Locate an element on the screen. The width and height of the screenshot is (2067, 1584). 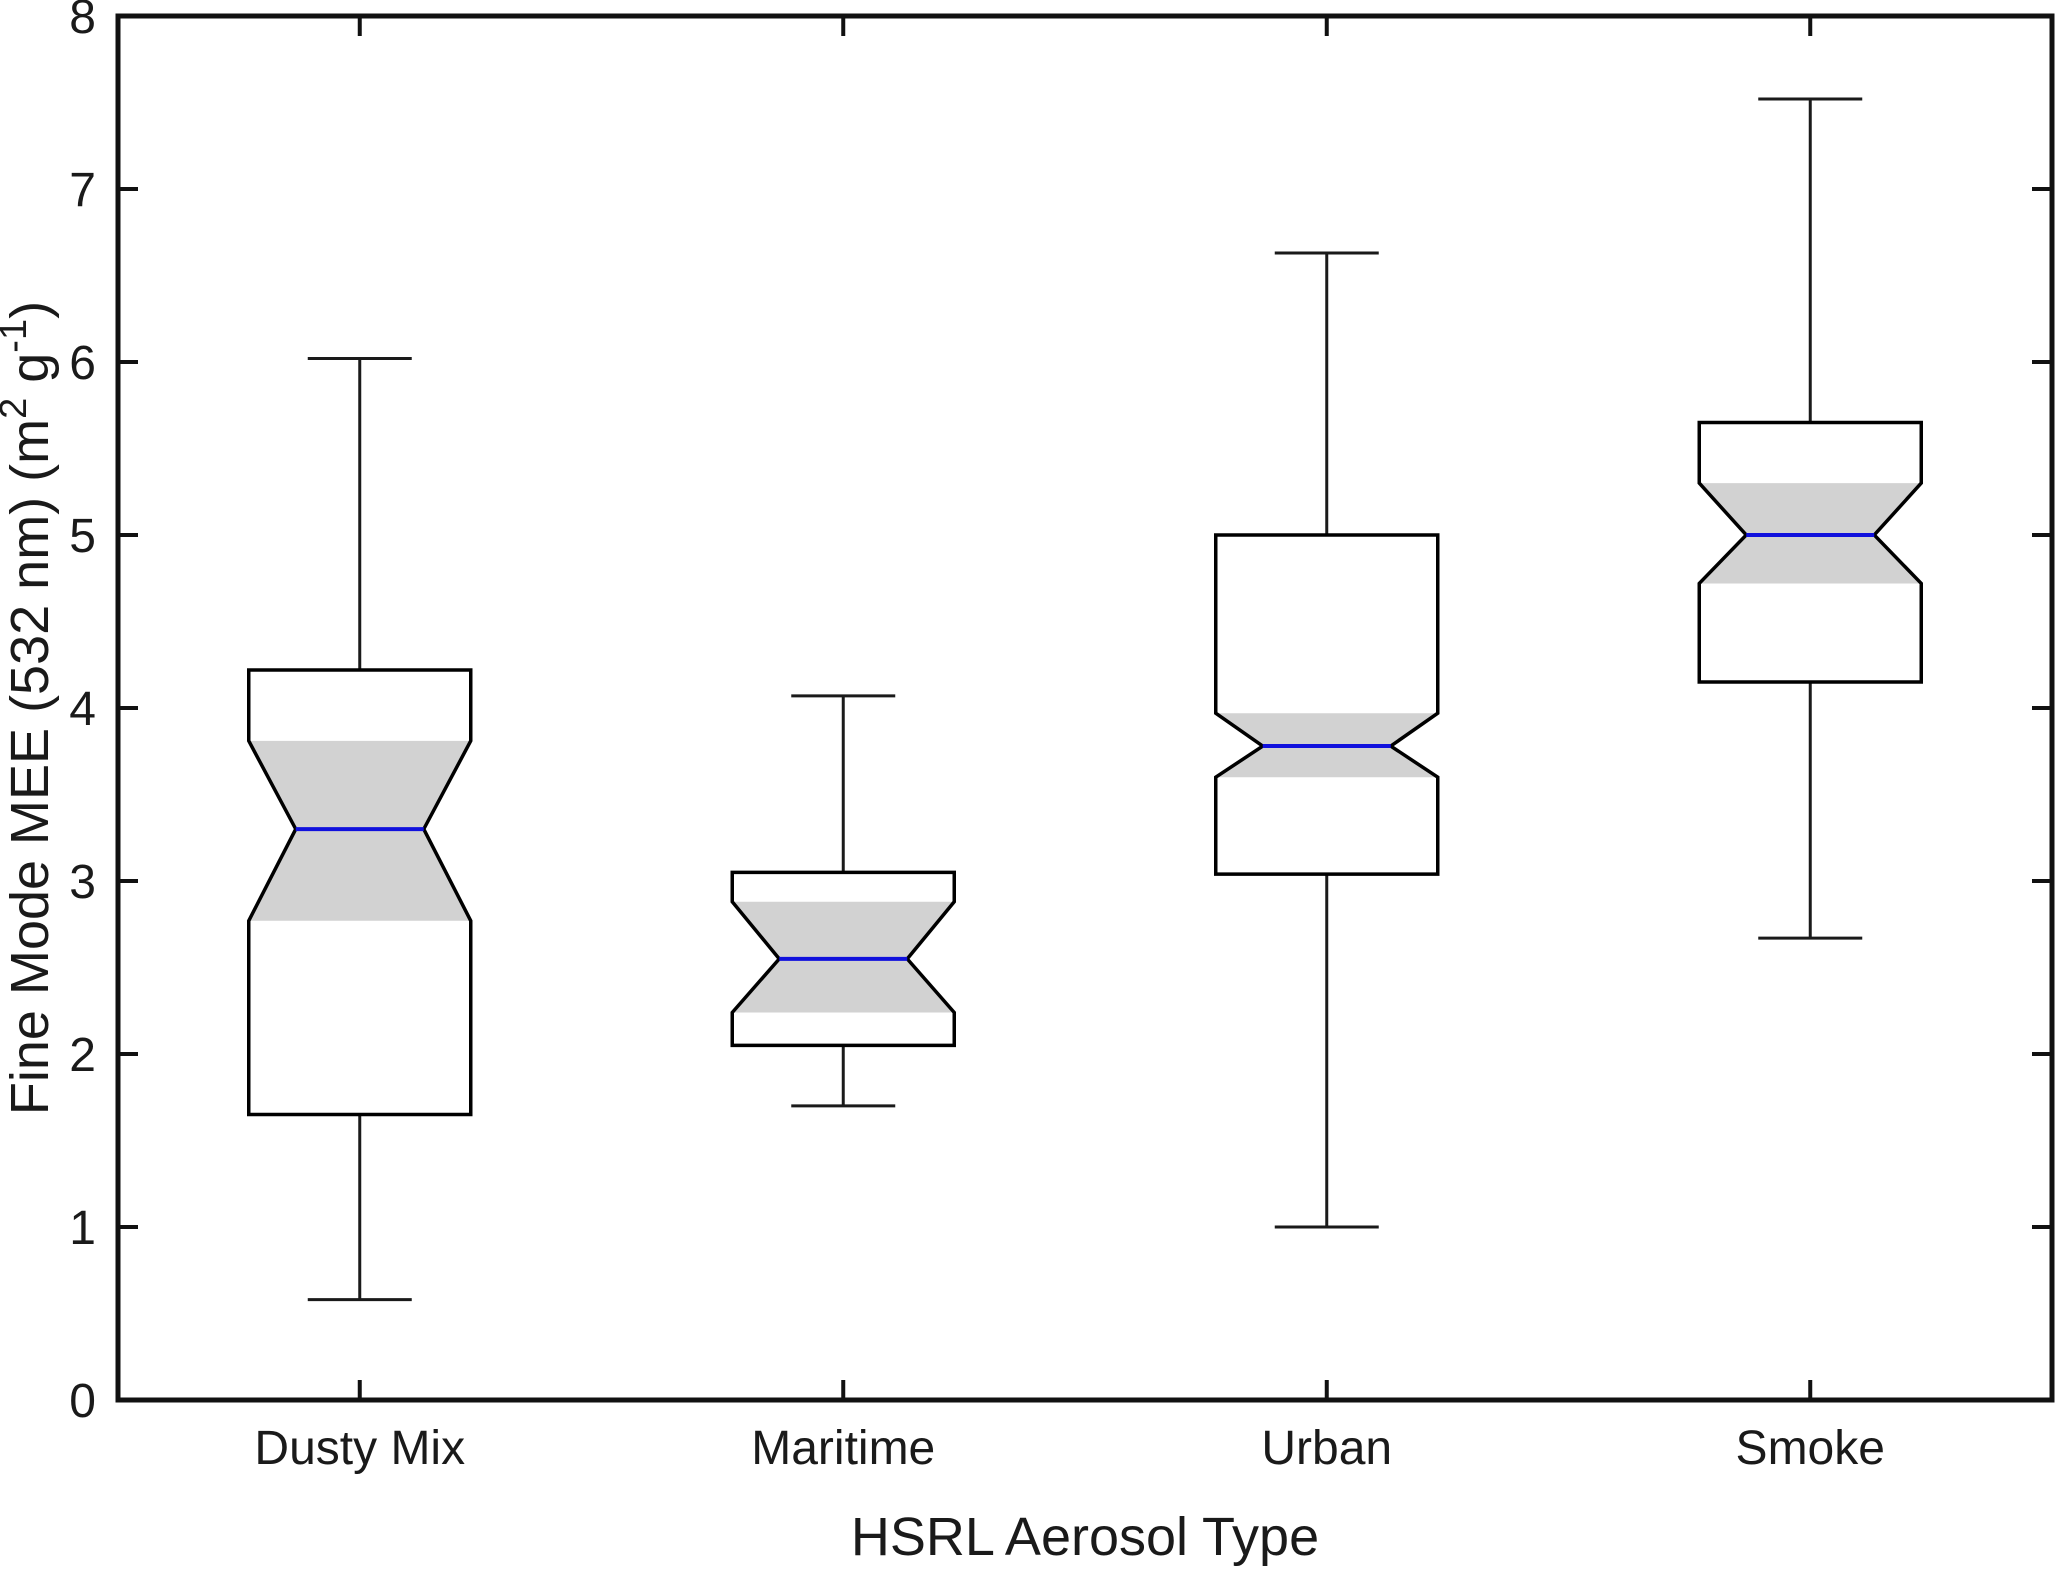
box-group-maritime is located at coordinates (843, 901).